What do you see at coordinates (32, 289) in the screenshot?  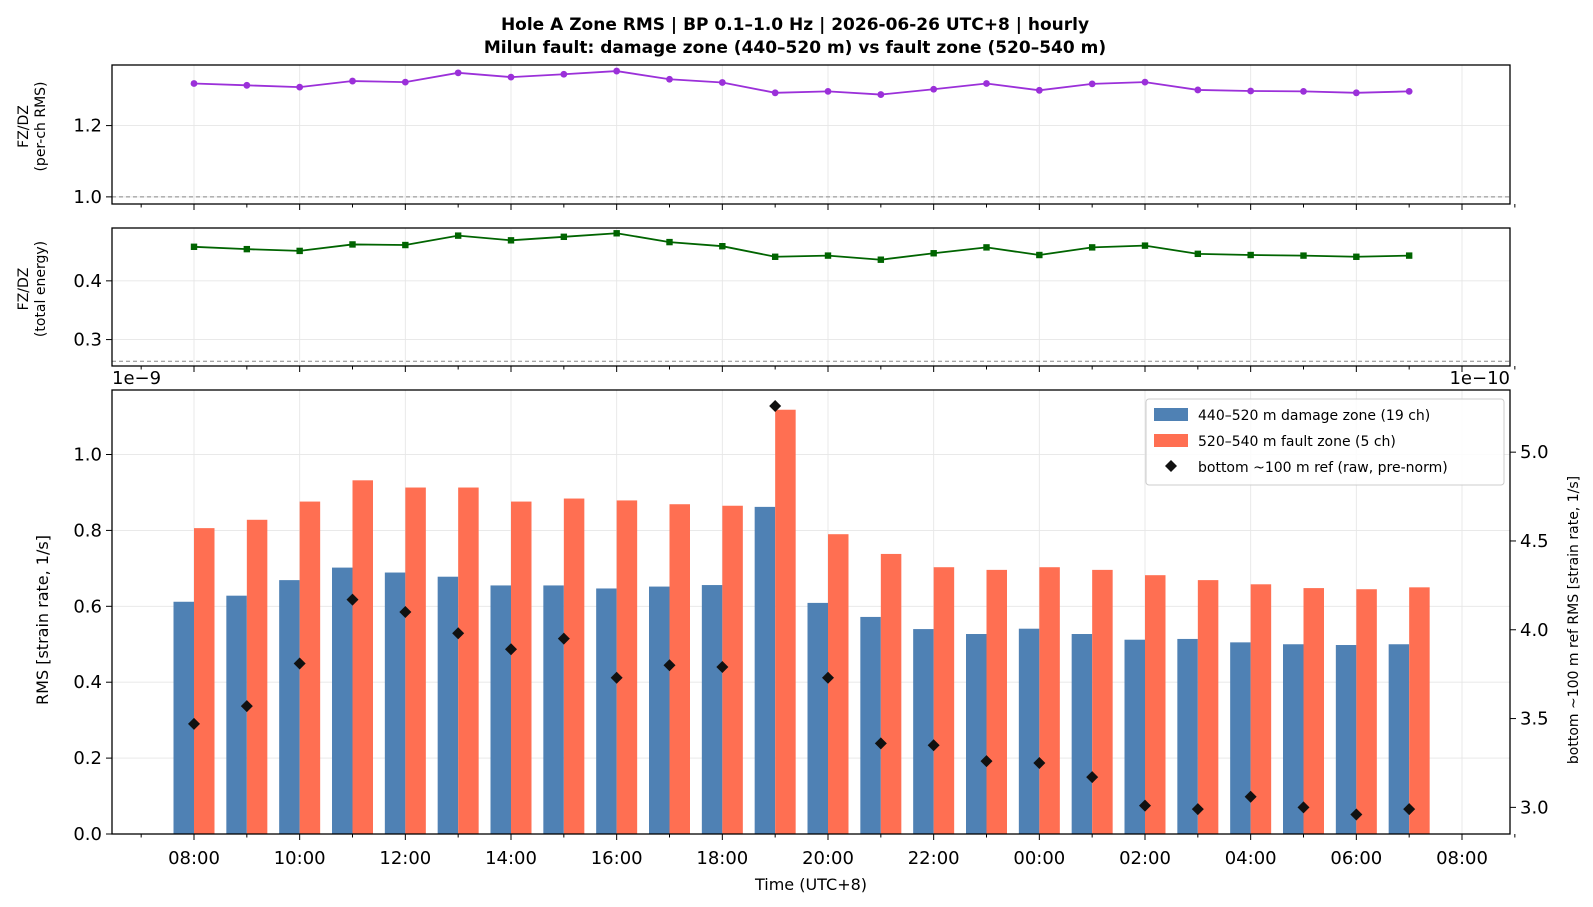 I see `ratio-energy-y-label: FZ/DZ(total energy)` at bounding box center [32, 289].